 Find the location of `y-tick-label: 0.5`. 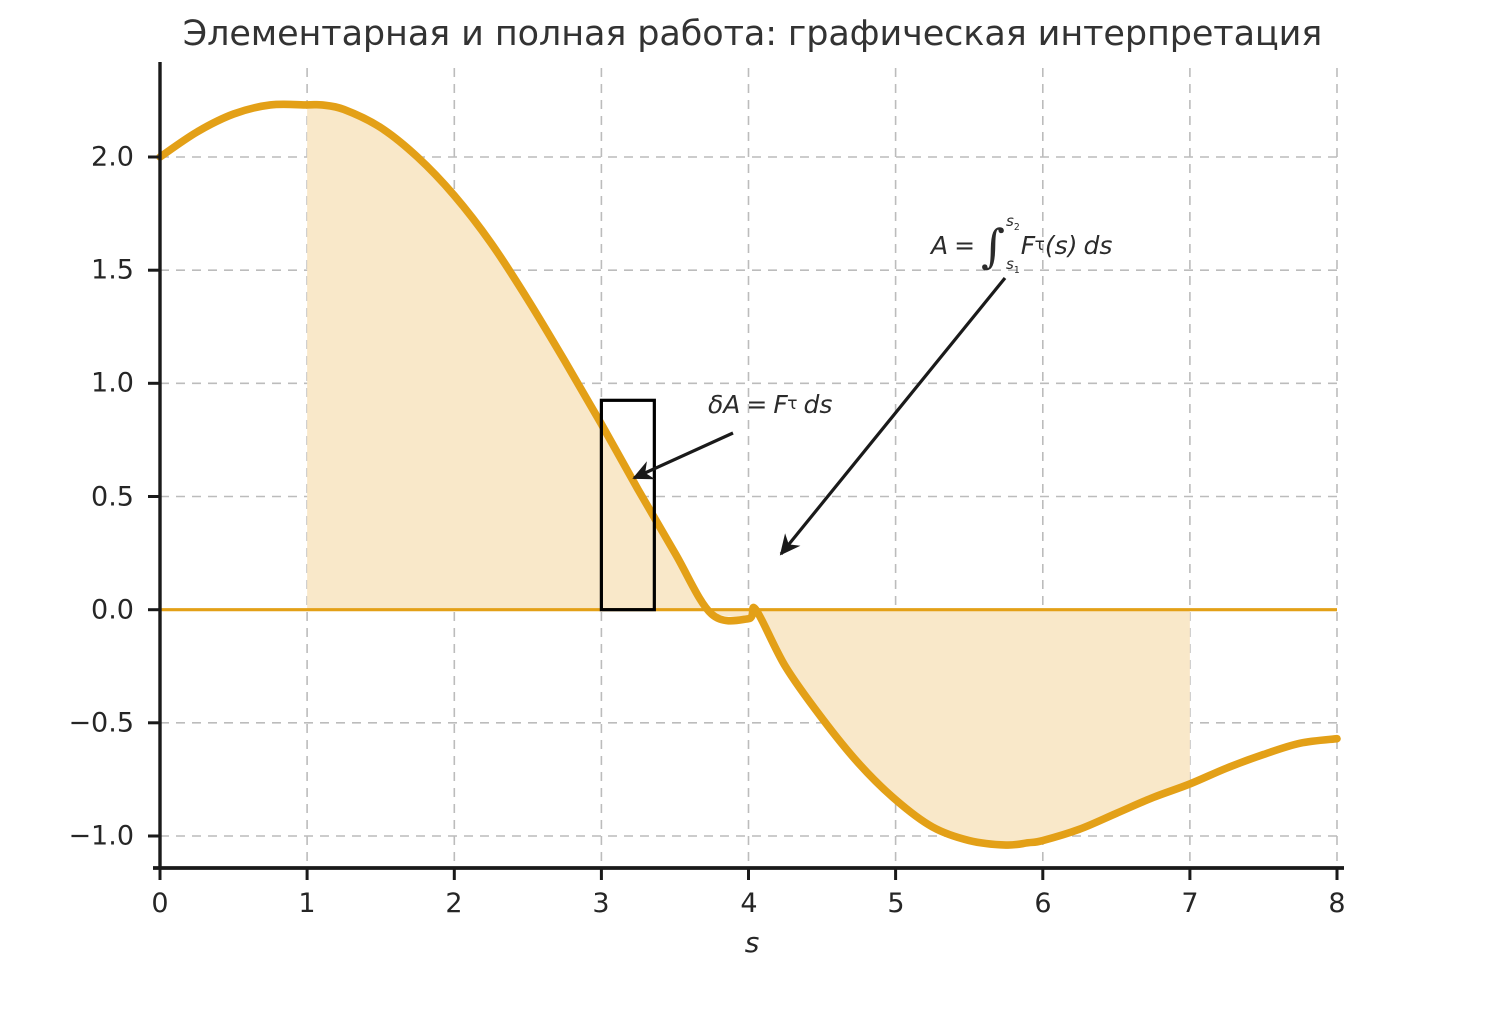

y-tick-label: 0.5 is located at coordinates (112, 497).